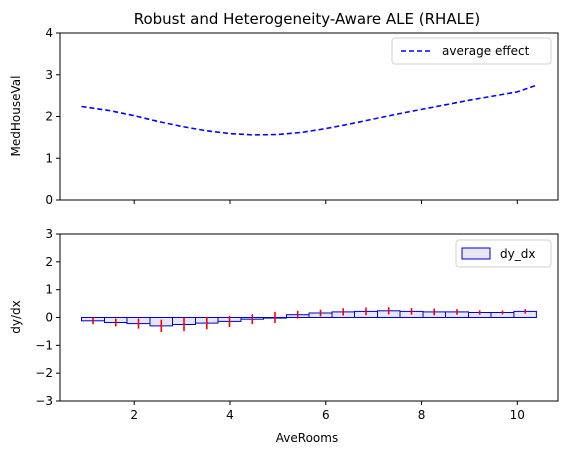 This screenshot has width=565, height=459. What do you see at coordinates (49, 200) in the screenshot?
I see `top-y-tick-label: 0` at bounding box center [49, 200].